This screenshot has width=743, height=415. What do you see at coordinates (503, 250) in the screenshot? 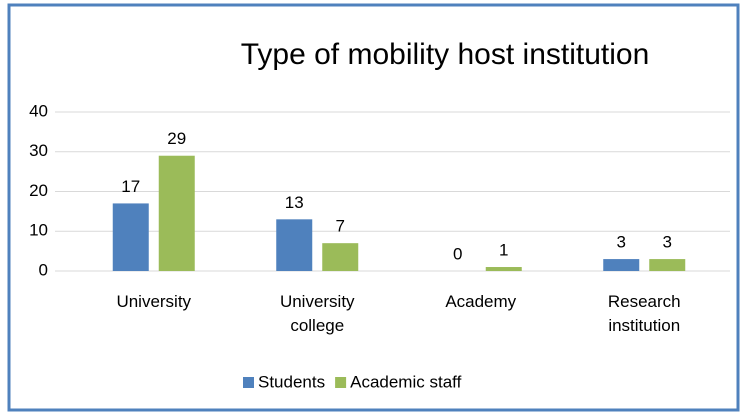
I see `data-label: 1` at bounding box center [503, 250].